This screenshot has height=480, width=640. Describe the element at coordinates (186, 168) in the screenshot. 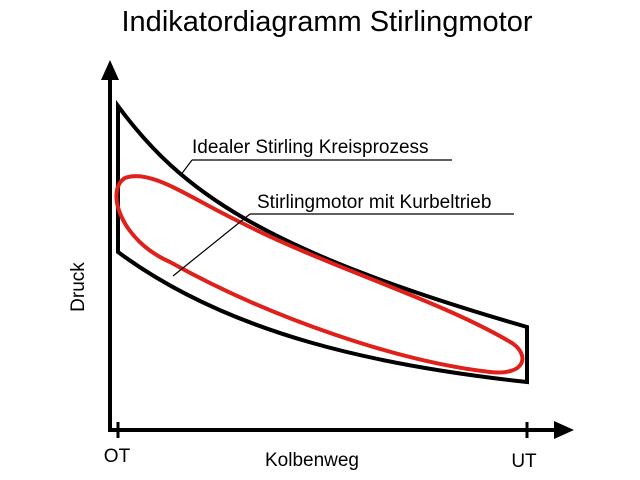

I see `ideal-leader-line` at that location.